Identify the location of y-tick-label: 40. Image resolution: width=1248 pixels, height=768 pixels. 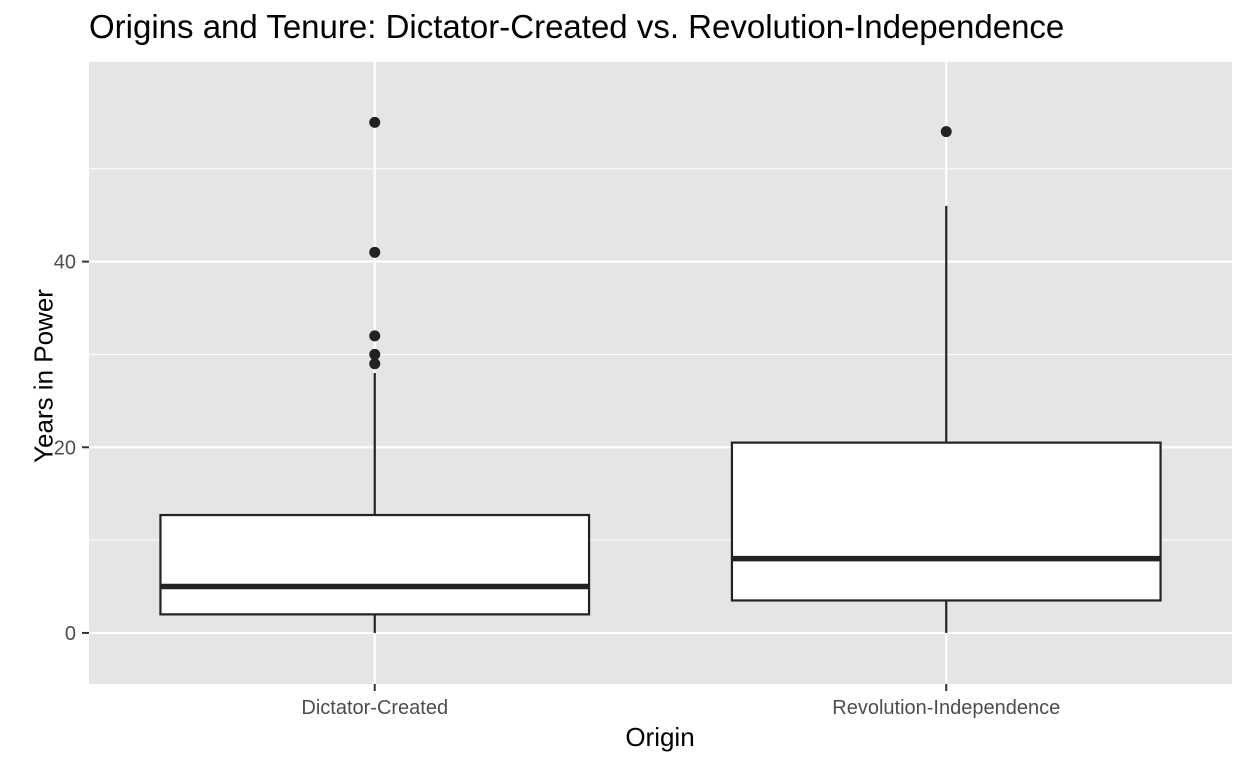
(65, 263).